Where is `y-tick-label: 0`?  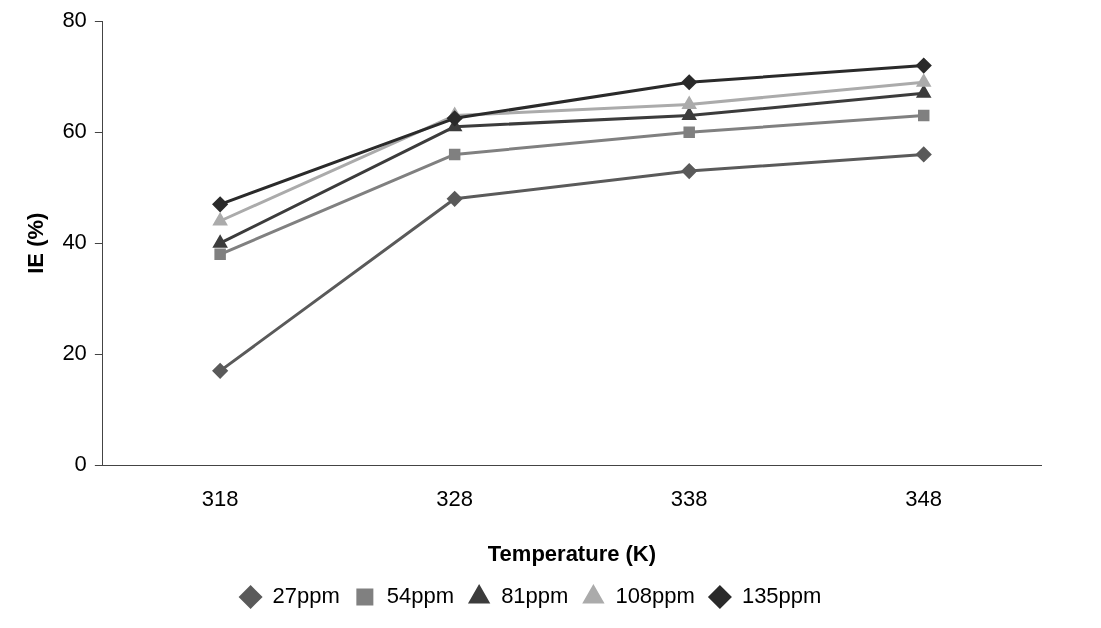
y-tick-label: 0 is located at coordinates (80, 464).